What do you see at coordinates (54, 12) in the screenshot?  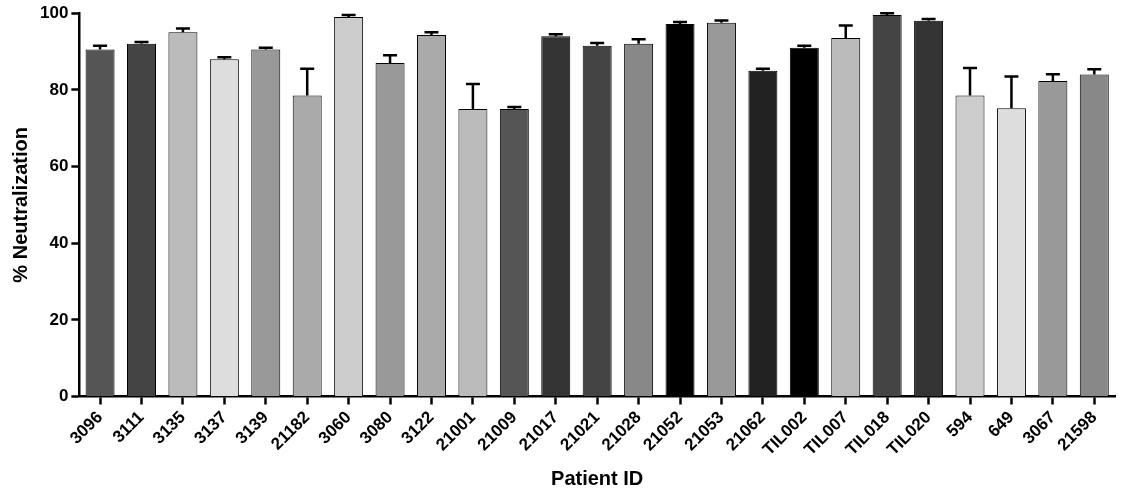 I see `y-tick-label: 100` at bounding box center [54, 12].